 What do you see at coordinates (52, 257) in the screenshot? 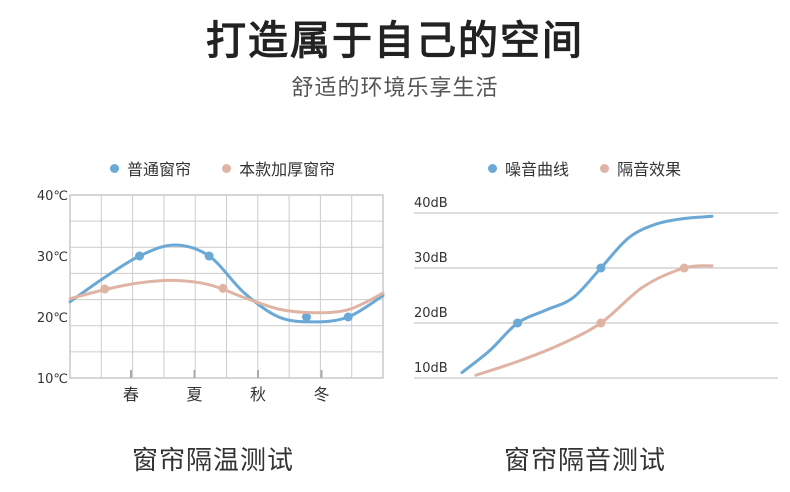
I see `y-tick-label: 30℃` at bounding box center [52, 257].